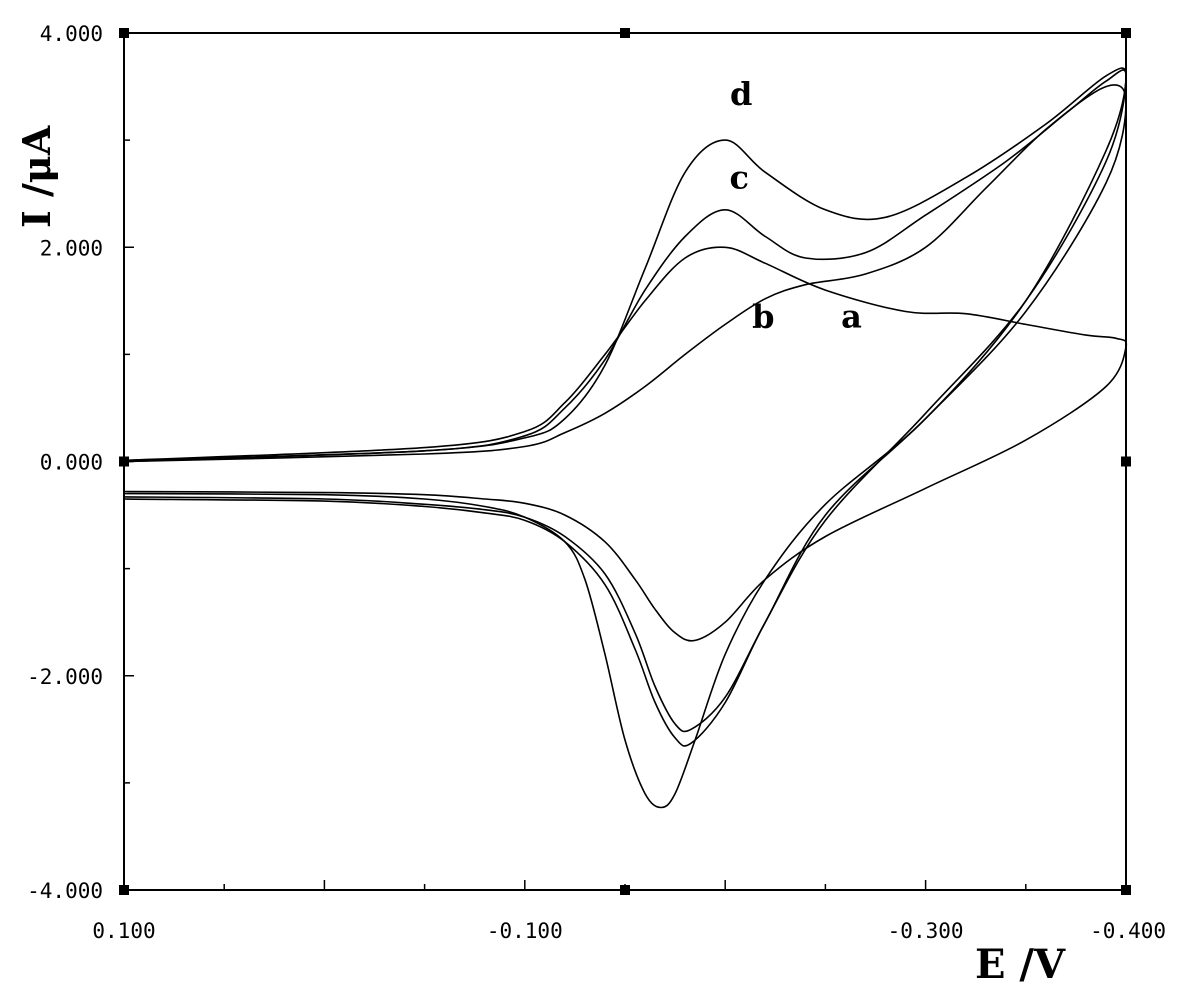 Image resolution: width=1184 pixels, height=1000 pixels. I want to click on y-tick-label: 0.000, so click(71, 463).